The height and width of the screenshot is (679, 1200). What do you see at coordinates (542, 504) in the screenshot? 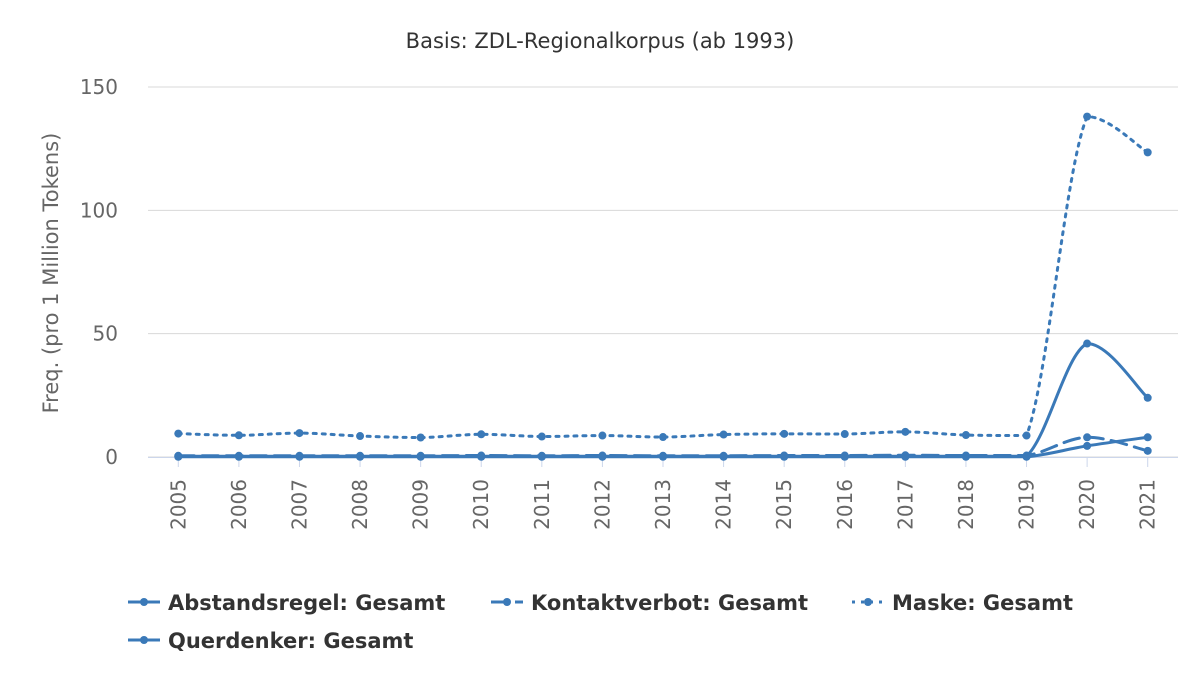
I see `x-tick-label: 2011` at bounding box center [542, 504].